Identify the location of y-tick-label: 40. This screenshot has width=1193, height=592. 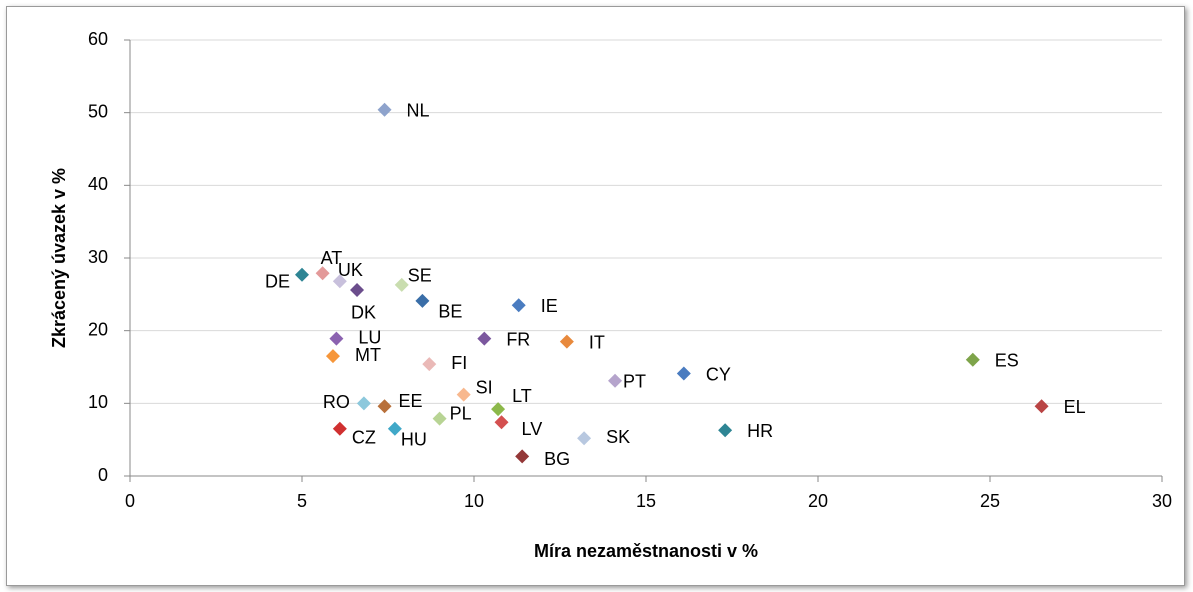
(98, 184).